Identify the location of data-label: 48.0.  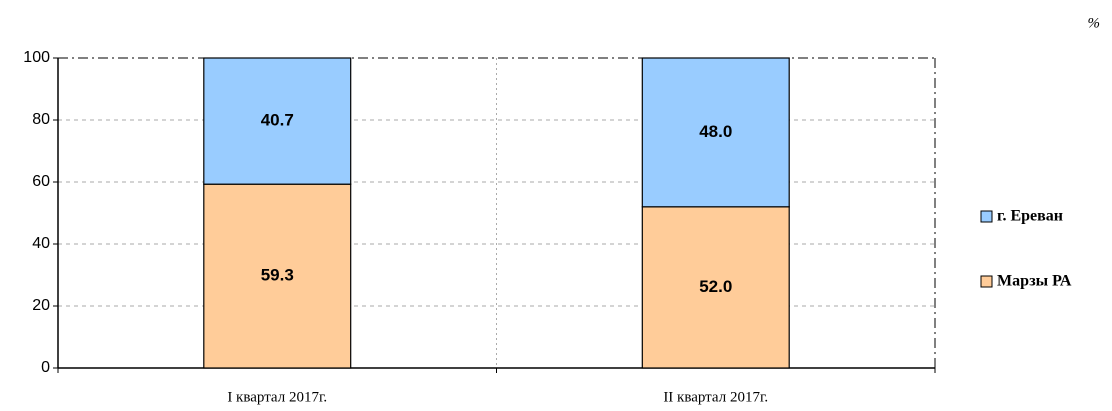
(715, 131).